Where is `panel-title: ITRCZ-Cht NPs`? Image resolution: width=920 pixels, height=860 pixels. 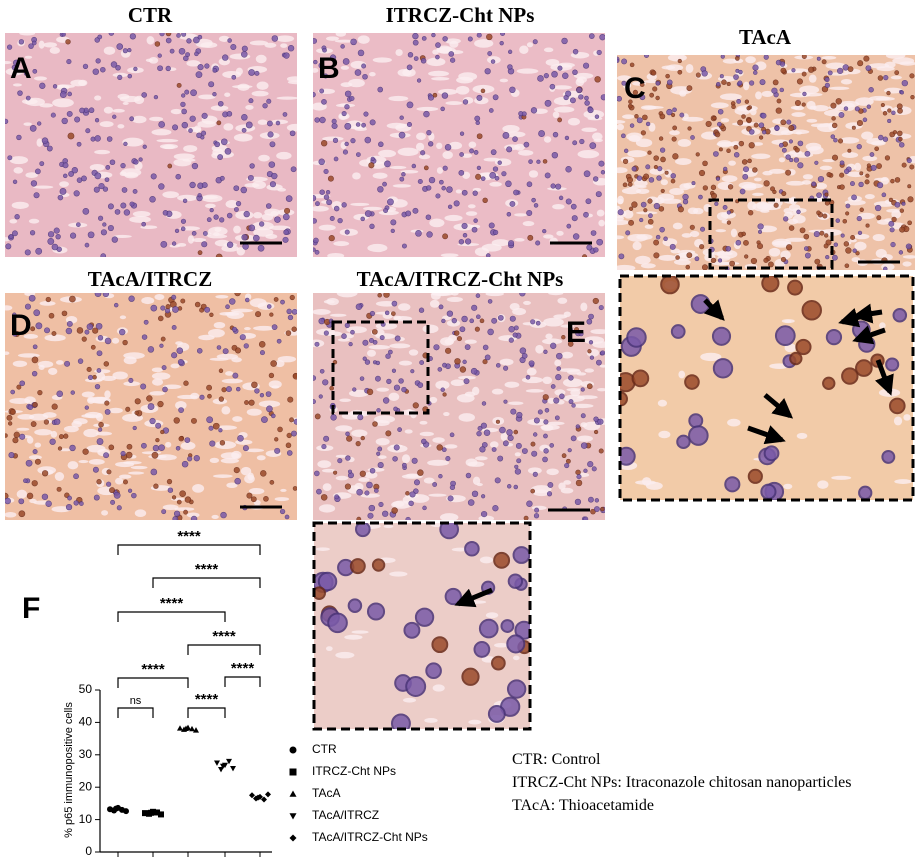
panel-title: ITRCZ-Cht NPs is located at coordinates (460, 15).